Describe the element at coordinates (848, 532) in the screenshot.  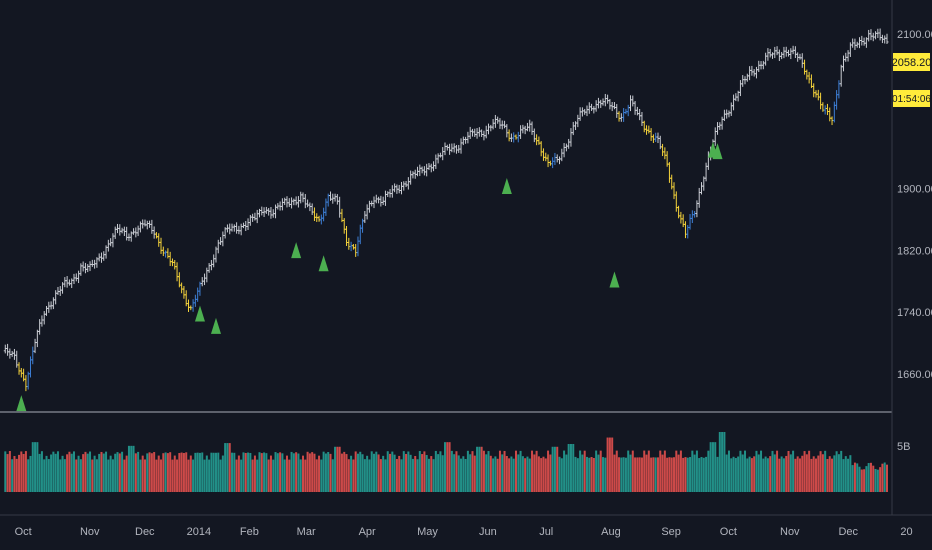
I see `time-tick-label: Dec` at that location.